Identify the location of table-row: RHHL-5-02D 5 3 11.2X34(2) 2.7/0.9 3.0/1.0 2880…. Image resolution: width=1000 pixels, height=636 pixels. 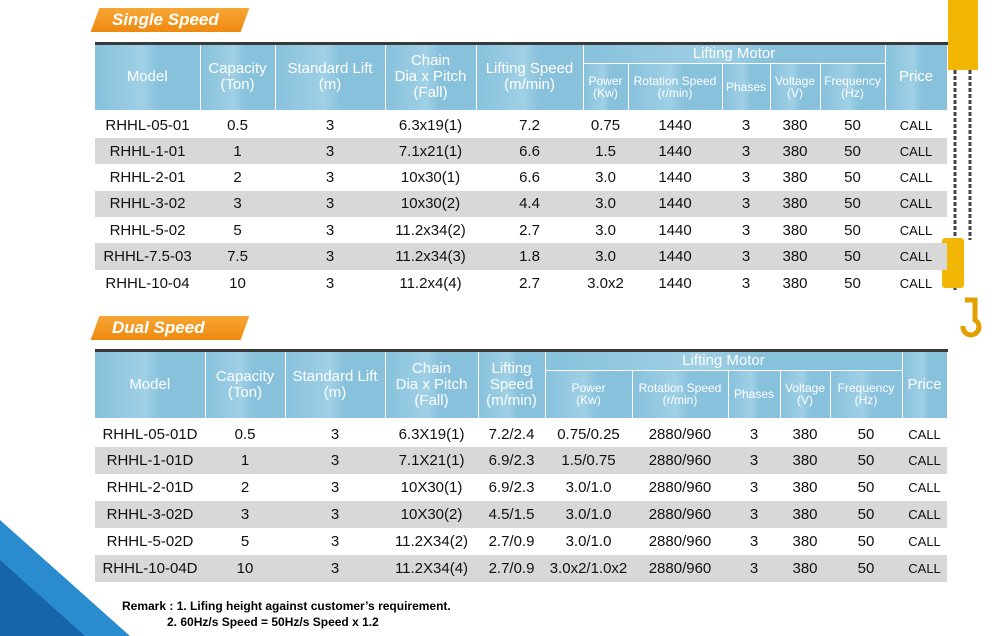
(521, 541).